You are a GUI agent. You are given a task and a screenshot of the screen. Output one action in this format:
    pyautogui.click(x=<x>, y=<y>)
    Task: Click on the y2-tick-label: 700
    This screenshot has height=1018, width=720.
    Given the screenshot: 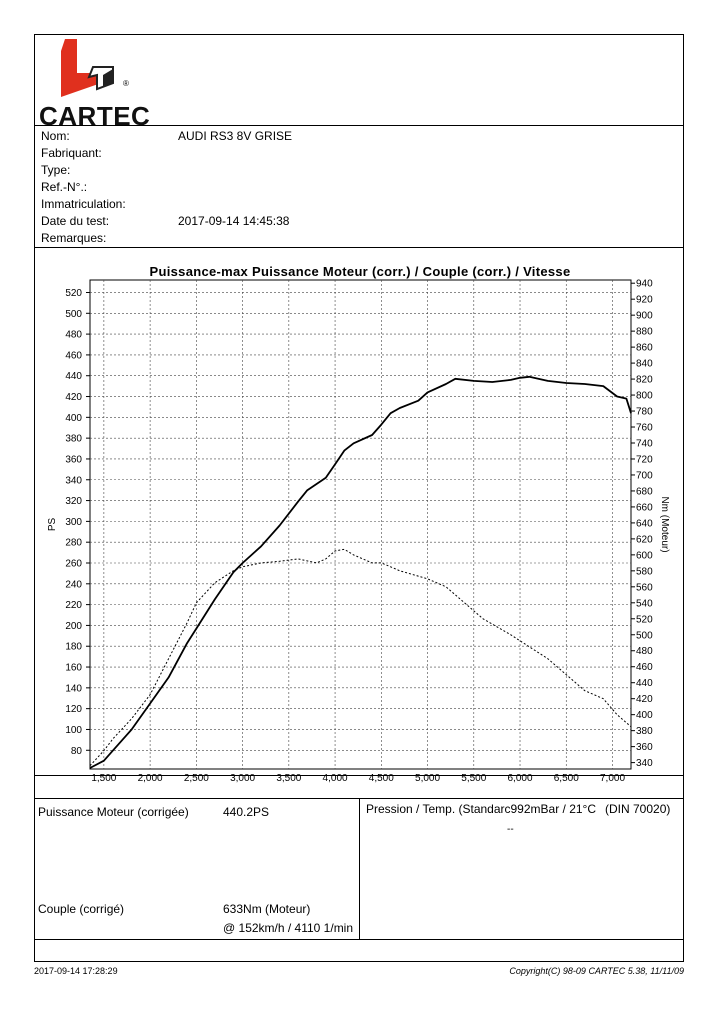 What is the action you would take?
    pyautogui.click(x=644, y=475)
    